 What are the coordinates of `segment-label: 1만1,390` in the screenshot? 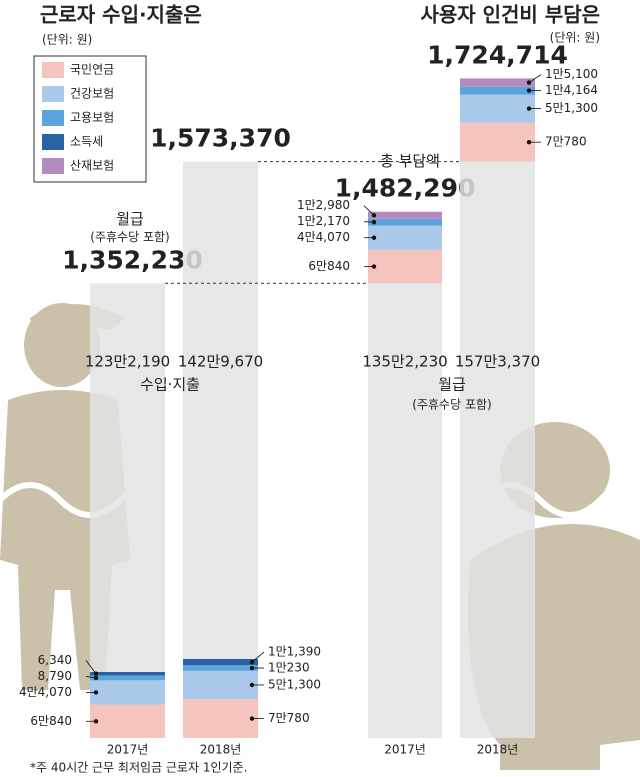 It's located at (294, 652).